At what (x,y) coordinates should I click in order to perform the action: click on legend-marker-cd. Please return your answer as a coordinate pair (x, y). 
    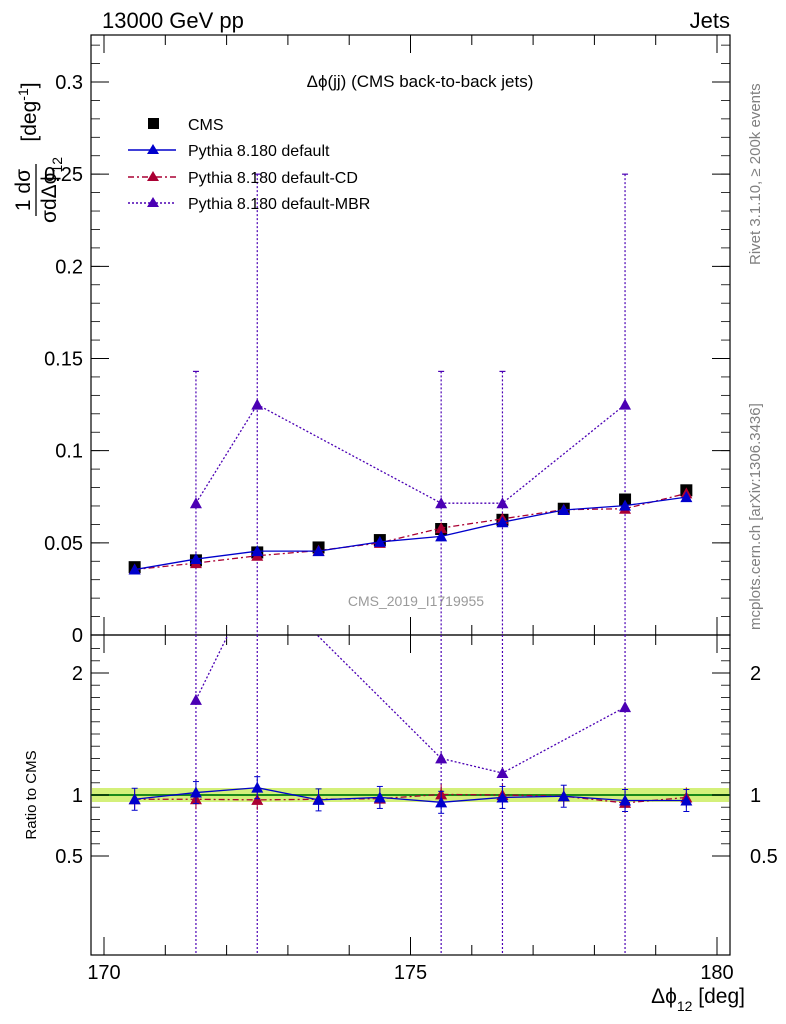
    Looking at the image, I should click on (153, 176).